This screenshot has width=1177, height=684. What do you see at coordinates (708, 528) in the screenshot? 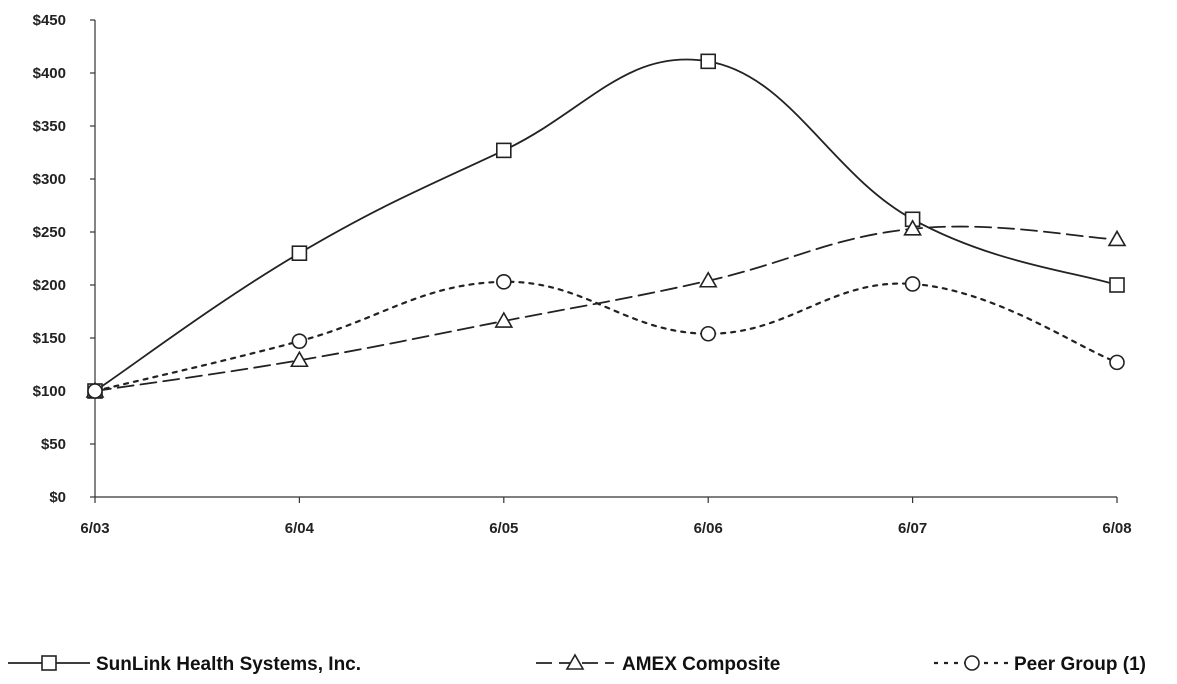
I see `x-tick-label: 6/06` at bounding box center [708, 528].